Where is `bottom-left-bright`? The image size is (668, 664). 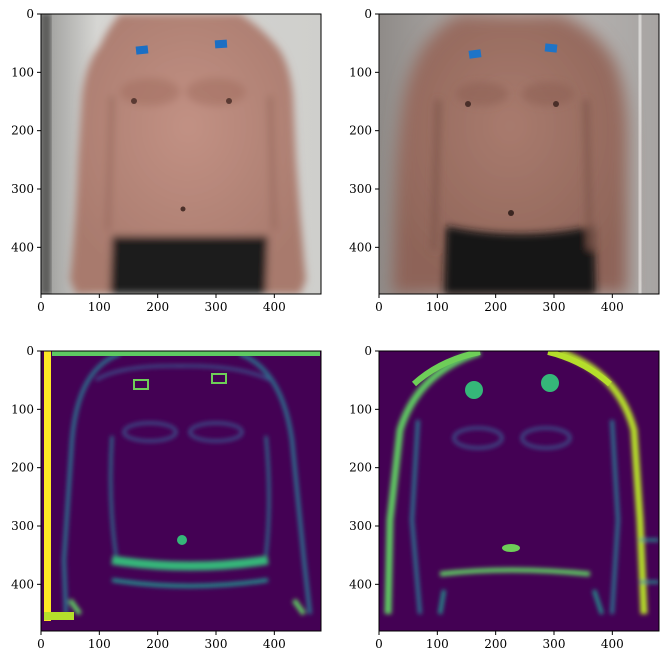
bottom-left-bright is located at coordinates (59, 616).